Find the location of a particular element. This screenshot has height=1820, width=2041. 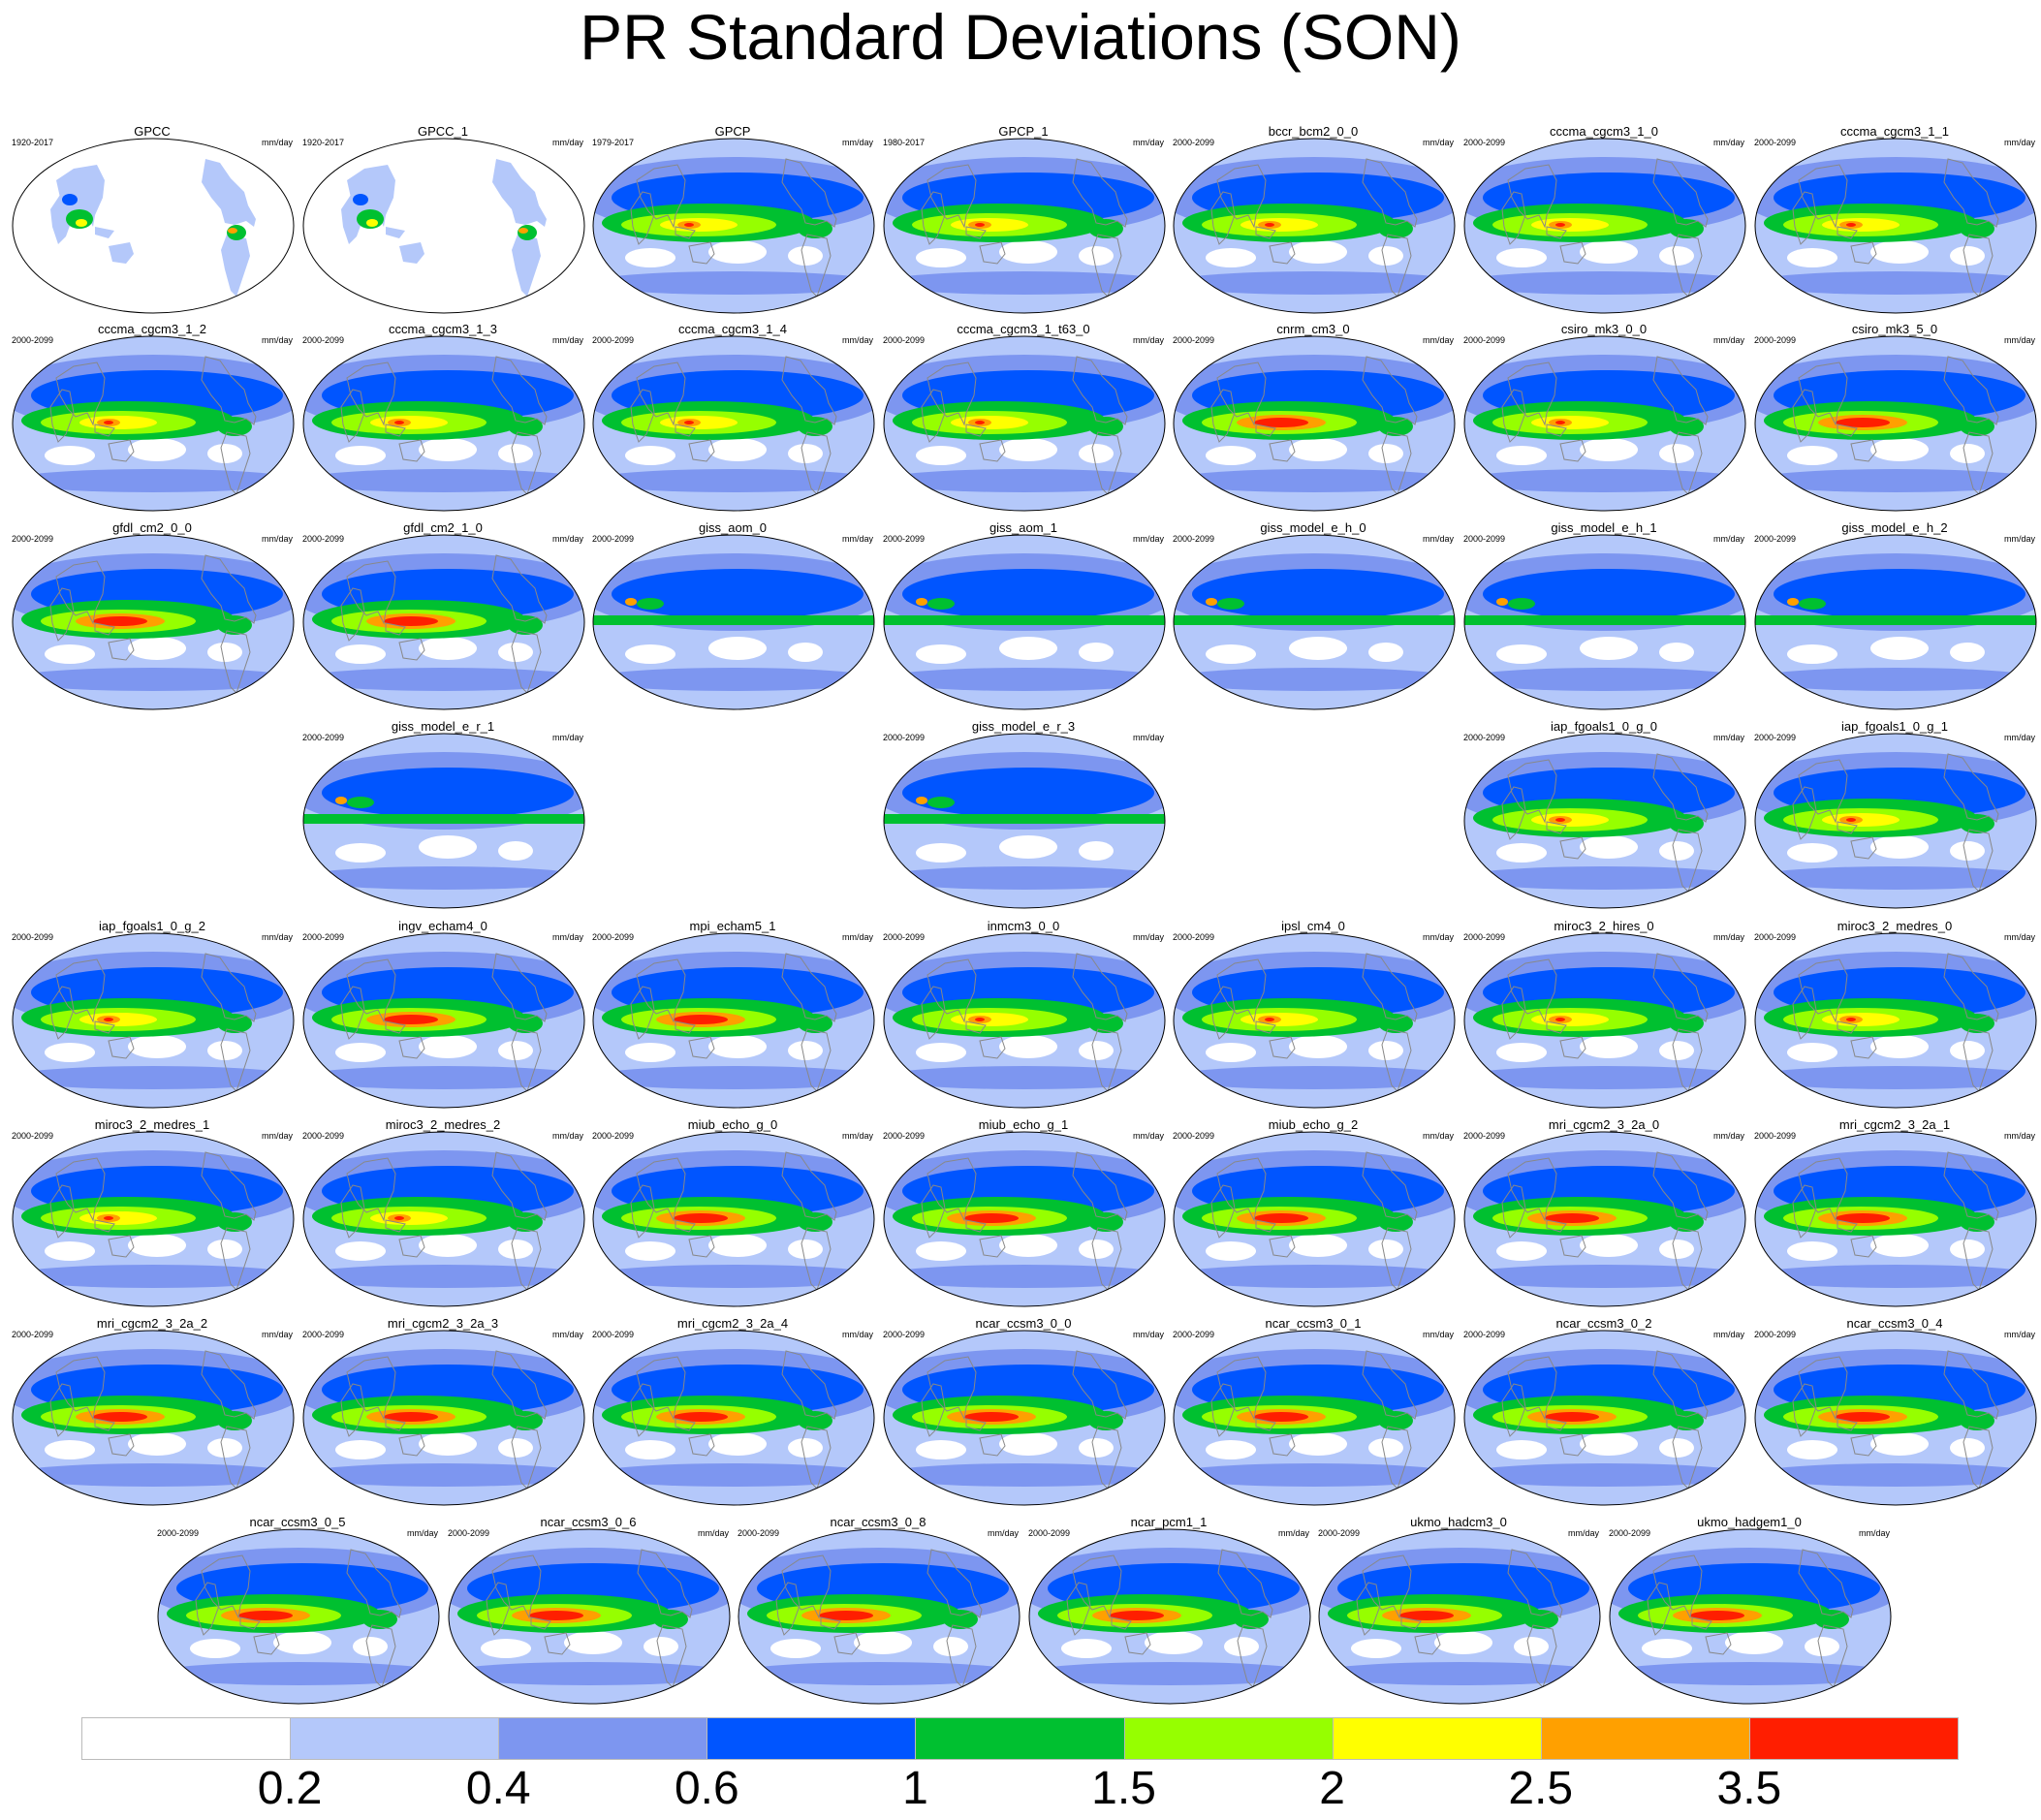

panel-title: giss_model_e_r_3 is located at coordinates (1024, 726).